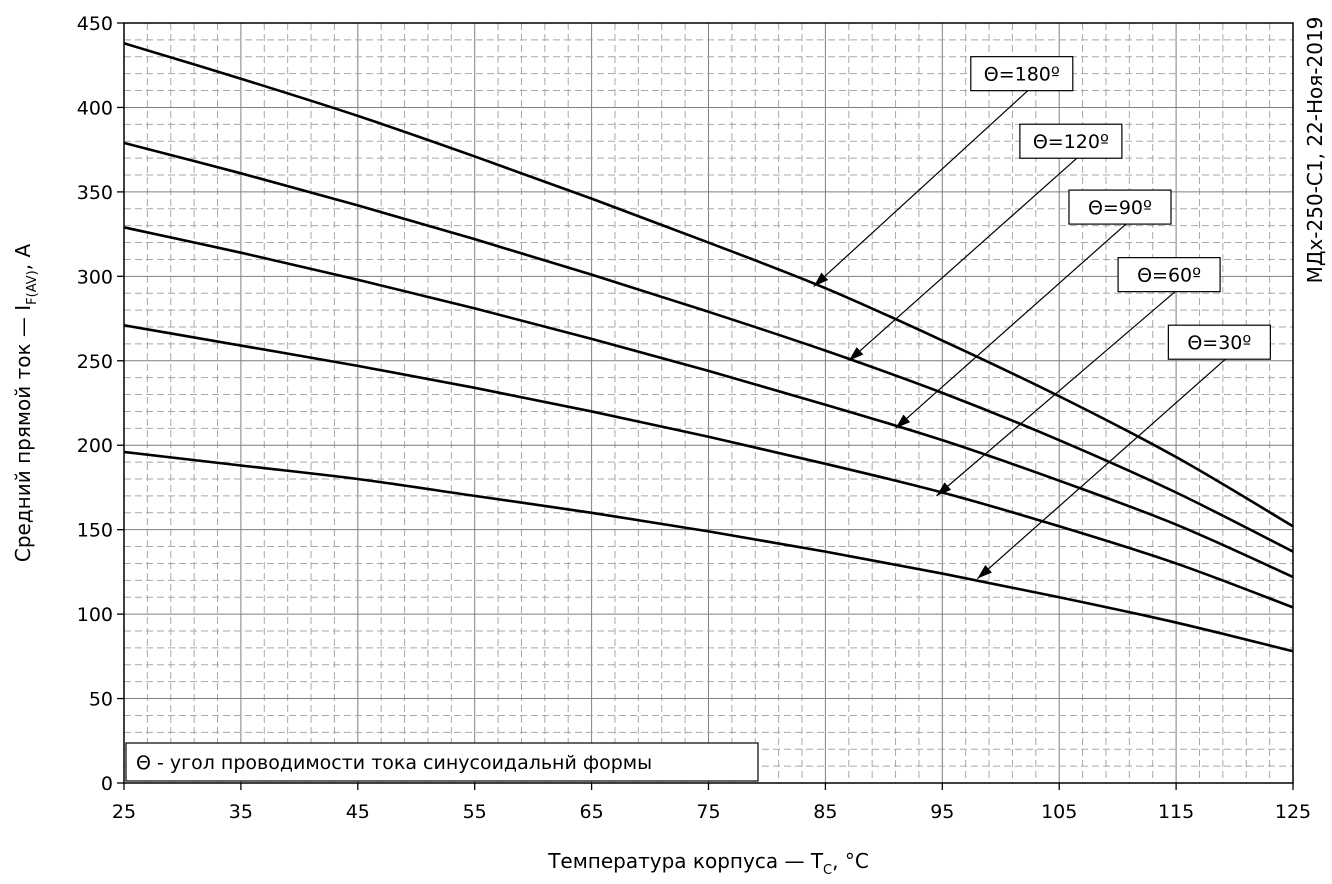 The image size is (1332, 884). What do you see at coordinates (241, 812) in the screenshot?
I see `x-tick-label: 35` at bounding box center [241, 812].